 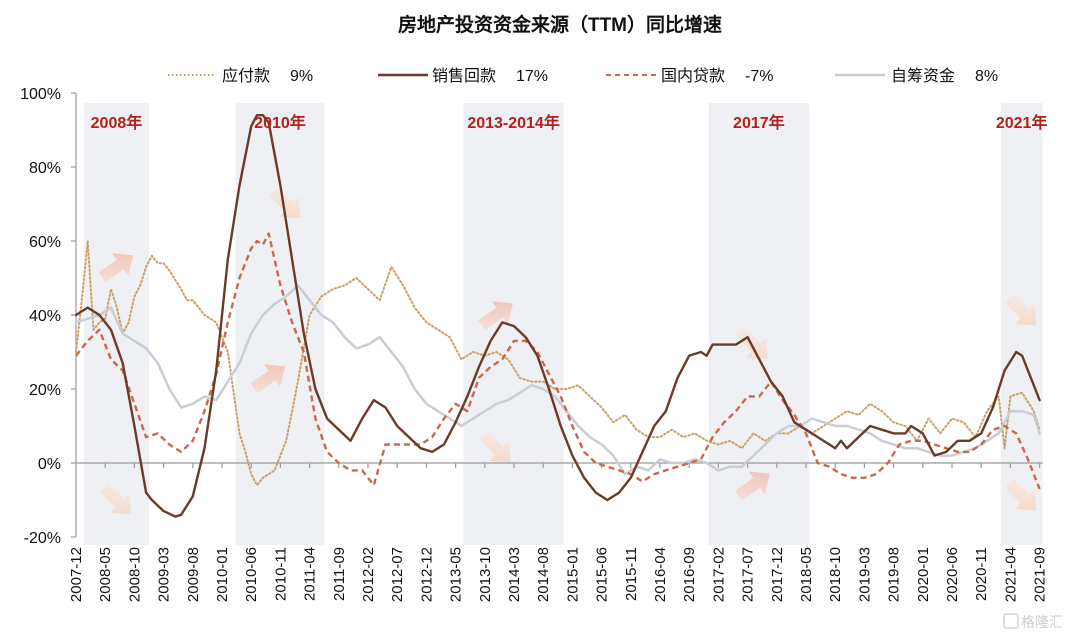 What do you see at coordinates (49, 464) in the screenshot?
I see `y-tick-label: 0%` at bounding box center [49, 464].